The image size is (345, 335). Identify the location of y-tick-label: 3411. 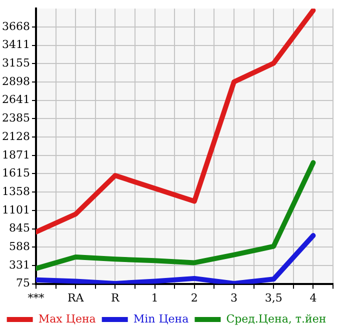
(16, 45).